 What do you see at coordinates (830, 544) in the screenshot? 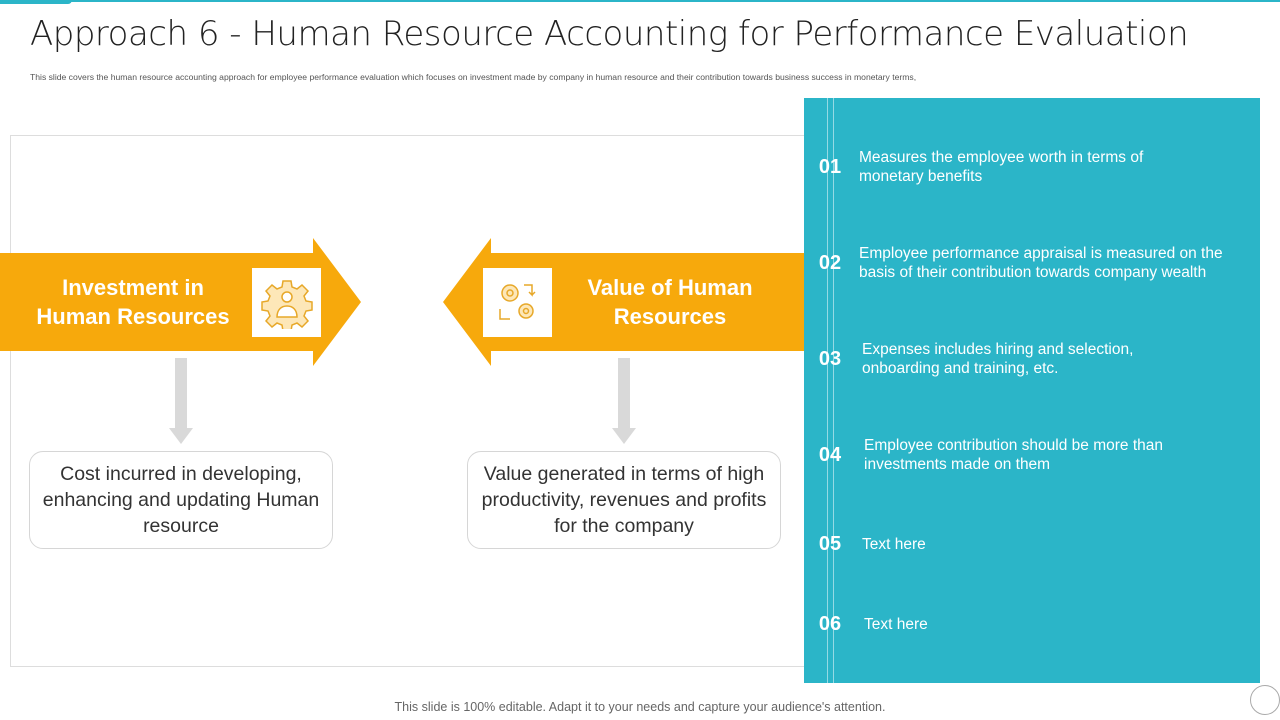
I see `item-number: 05` at bounding box center [830, 544].